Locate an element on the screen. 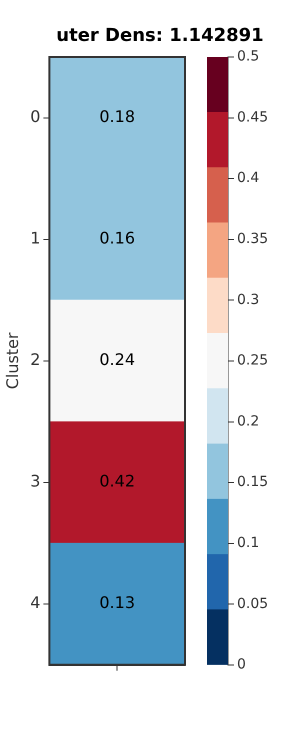  color-bar-label: 0.25 is located at coordinates (252, 360).